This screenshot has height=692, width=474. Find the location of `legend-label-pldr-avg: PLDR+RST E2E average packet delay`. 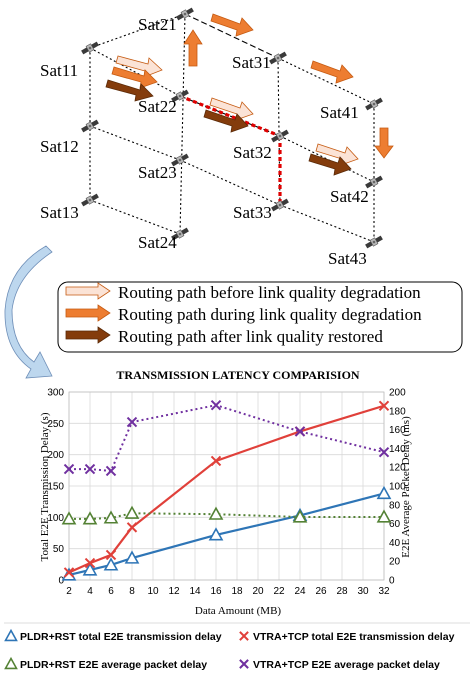

legend-label-pldr-avg: PLDR+RST E2E average packet delay is located at coordinates (113, 665).